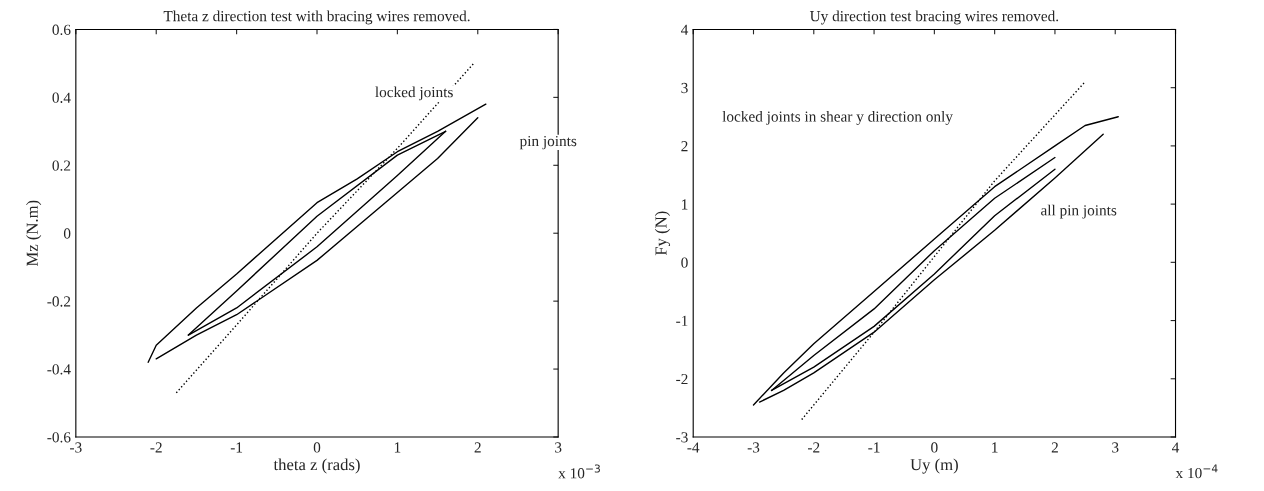 The width and height of the screenshot is (1264, 491). Describe the element at coordinates (682, 320) in the screenshot. I see `y-tick-label: -1` at that location.